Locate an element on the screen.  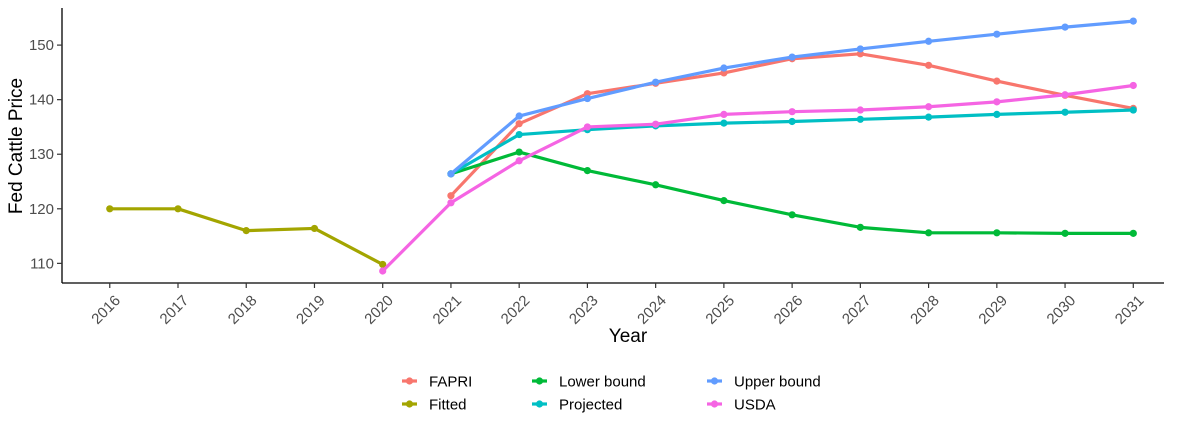
x-tick-label: 2031 is located at coordinates (1130, 310).